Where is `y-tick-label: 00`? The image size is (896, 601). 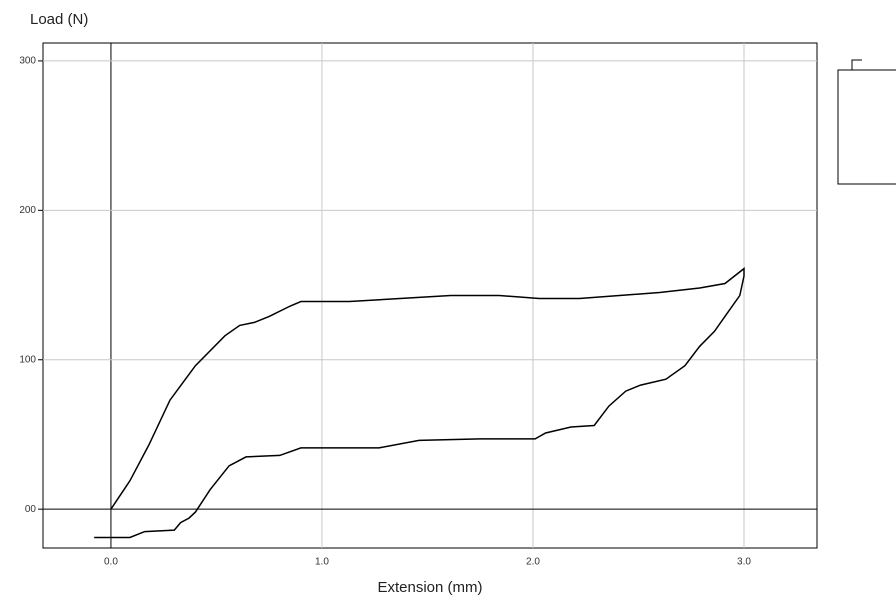
y-tick-label: 00 is located at coordinates (31, 509).